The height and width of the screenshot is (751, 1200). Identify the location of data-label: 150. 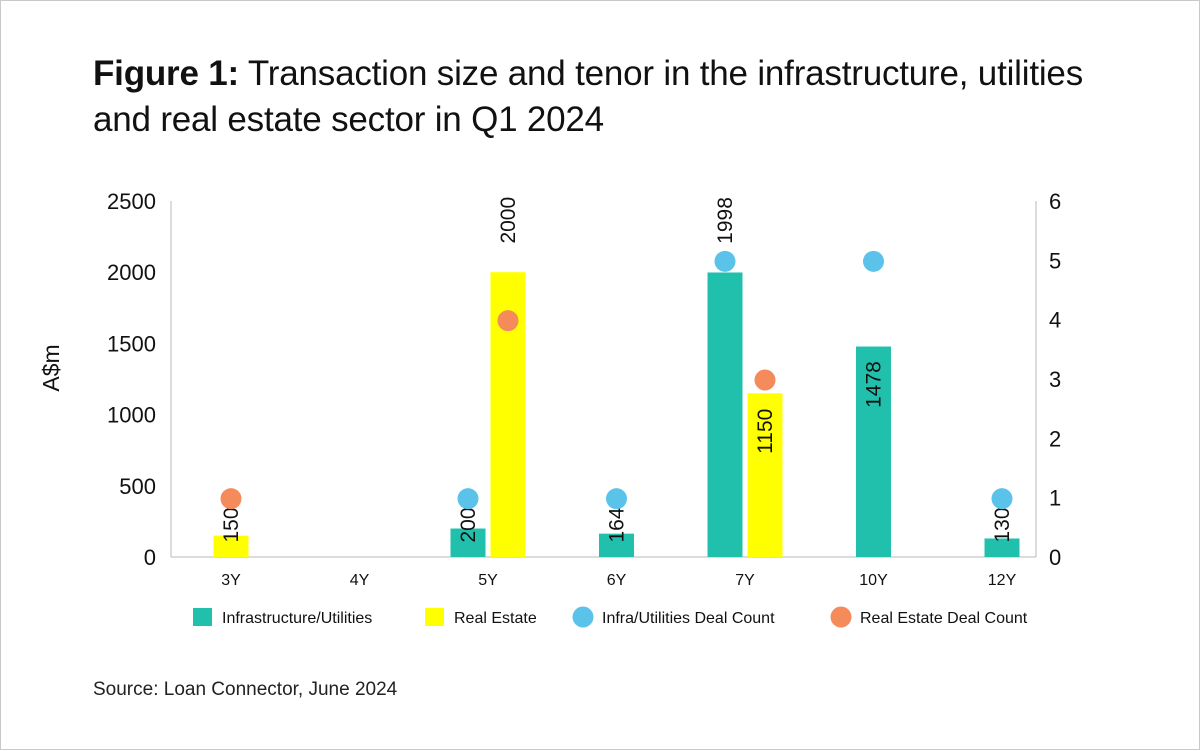
(231, 524).